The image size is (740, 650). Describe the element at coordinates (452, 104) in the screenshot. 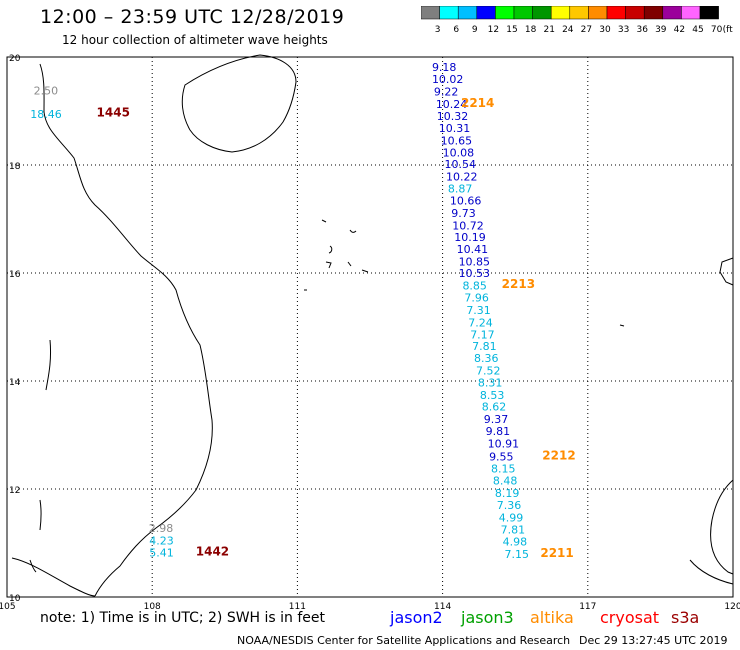

I see `wave-height-label: 10.24` at that location.